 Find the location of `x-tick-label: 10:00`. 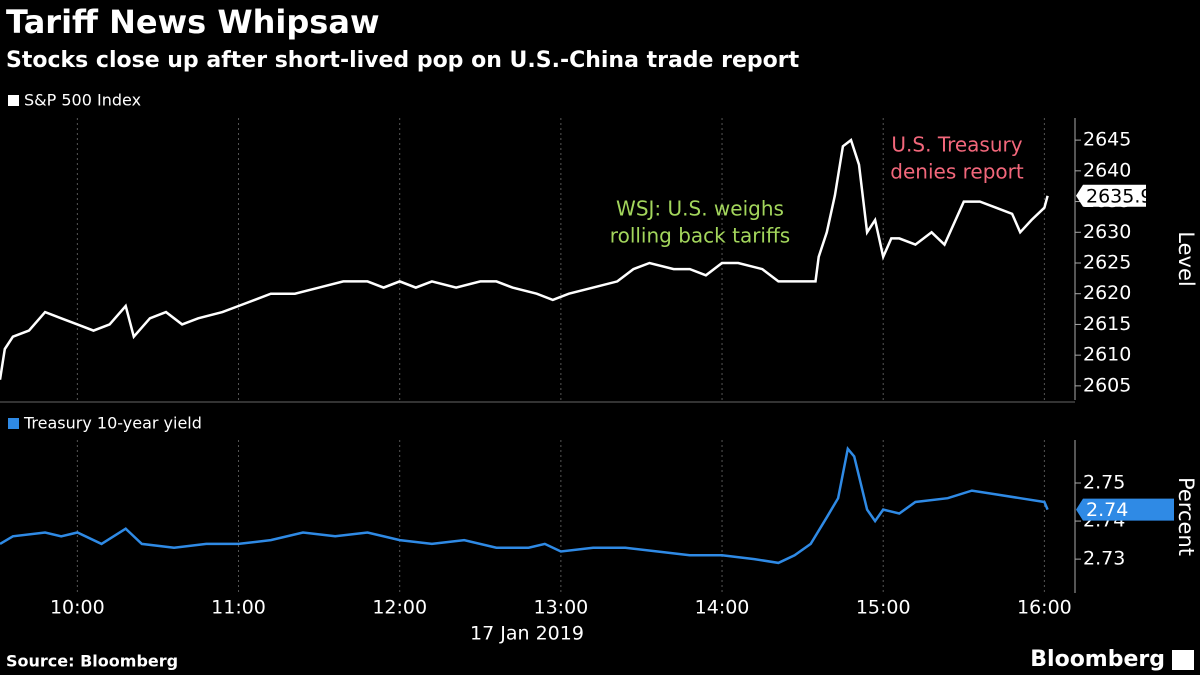

x-tick-label: 10:00 is located at coordinates (77, 608).